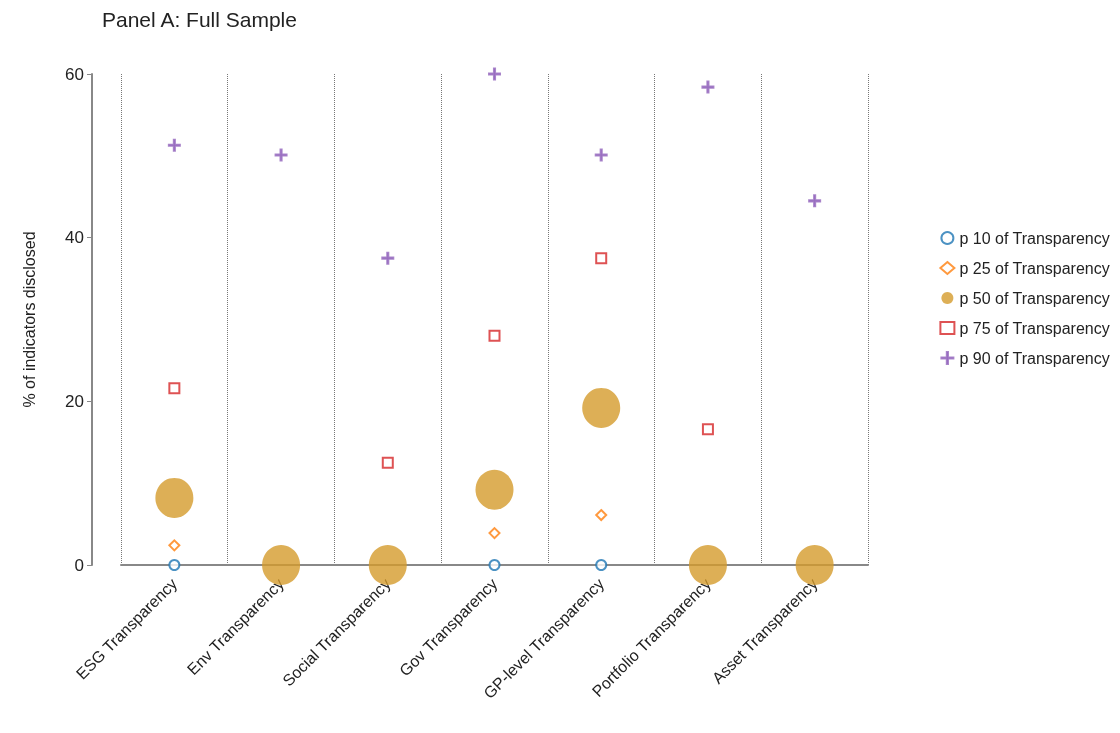 This screenshot has width=1120, height=733. Describe the element at coordinates (29, 319) in the screenshot. I see `y-axis-title: % of indicators disclosed` at that location.